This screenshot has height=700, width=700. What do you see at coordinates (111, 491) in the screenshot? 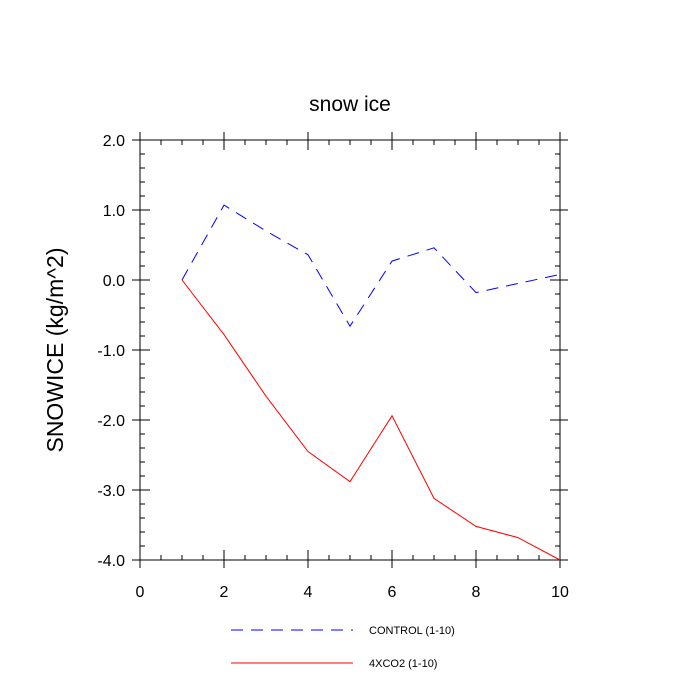
I see `y-tick-label: -3.0` at bounding box center [111, 491].